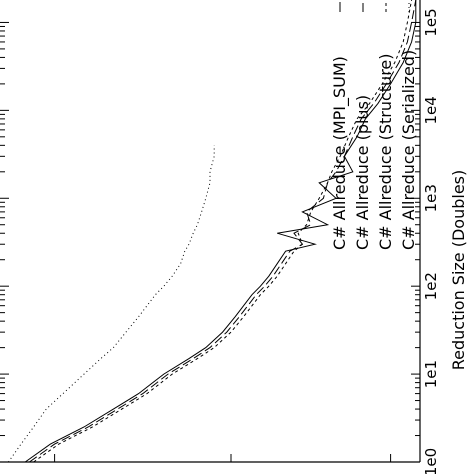 This screenshot has height=474, width=474. What do you see at coordinates (340, 153) in the screenshot?
I see `legend-label-1: C# Allreduce (MPI_SUM)` at bounding box center [340, 153].